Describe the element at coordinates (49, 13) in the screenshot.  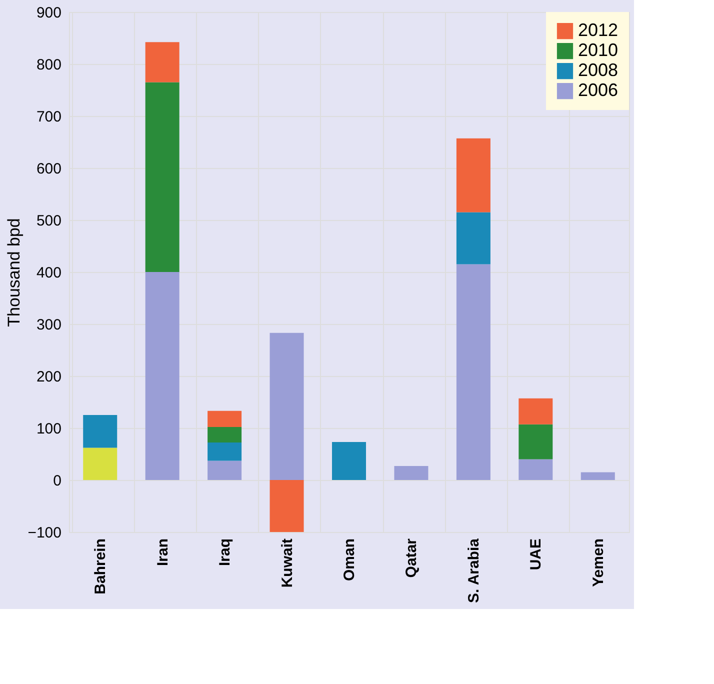
I see `y-tick-label: 900` at that location.